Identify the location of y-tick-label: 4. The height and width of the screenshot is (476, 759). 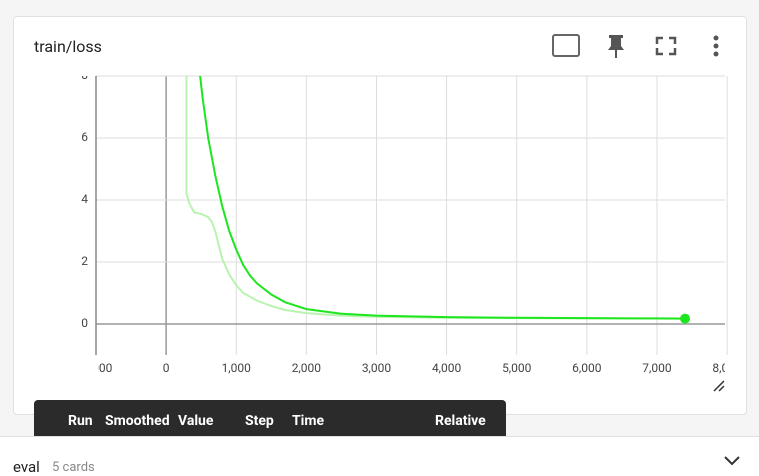
(84, 199).